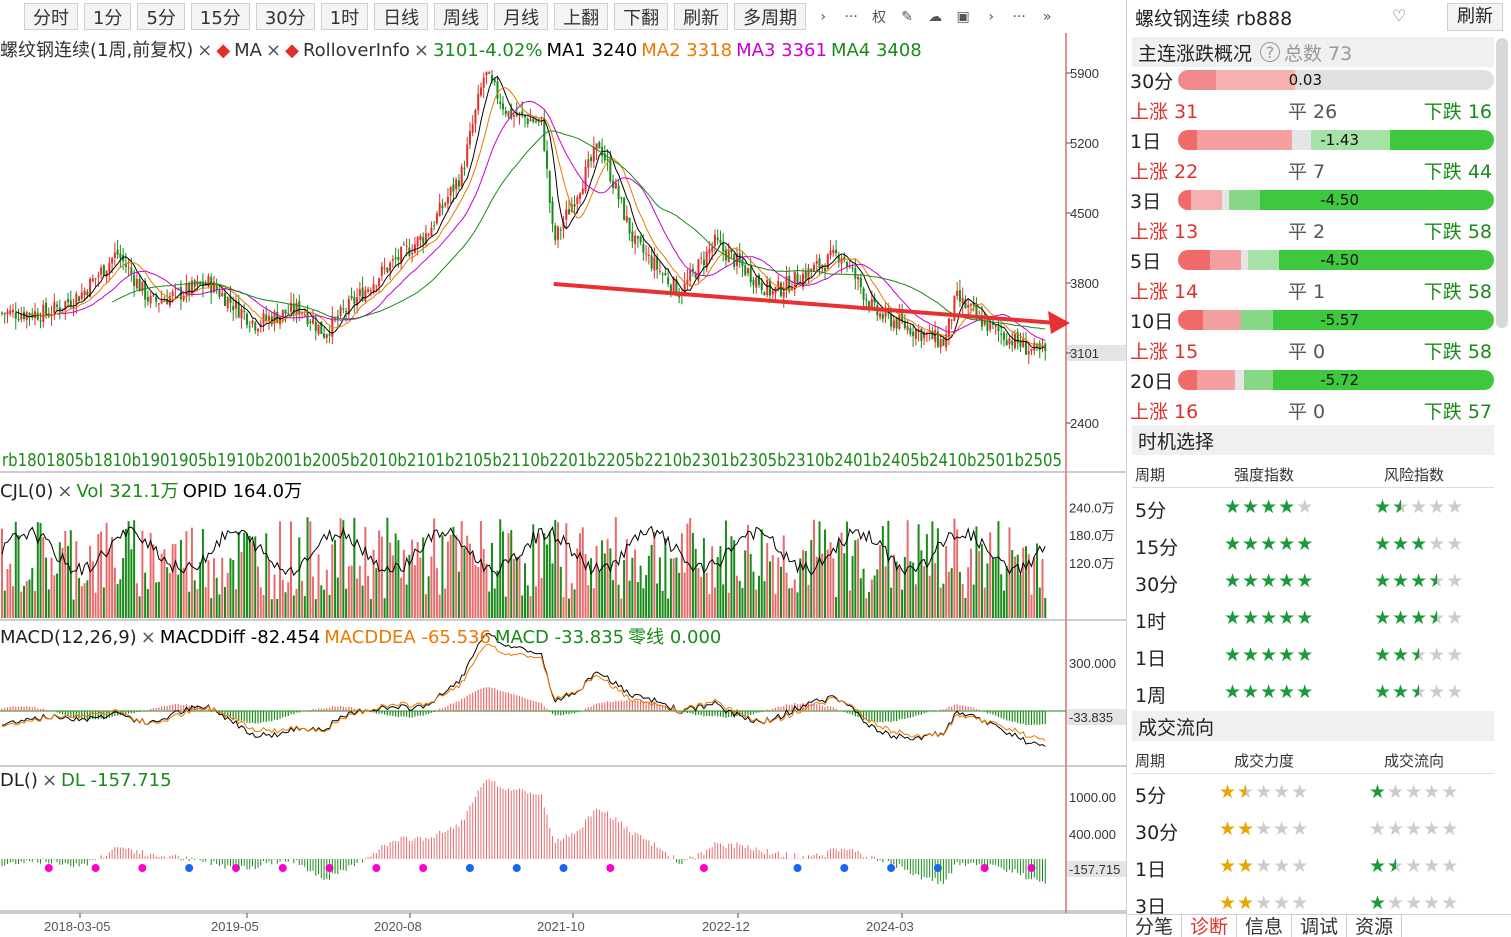  What do you see at coordinates (610, 868) in the screenshot?
I see `dl-signal-dot` at bounding box center [610, 868].